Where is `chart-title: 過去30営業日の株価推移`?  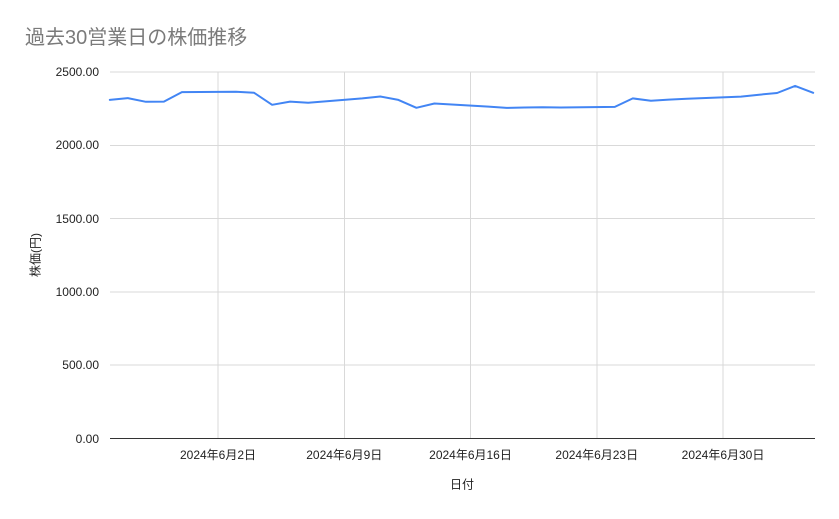
chart-title: 過去30営業日の株価推移 is located at coordinates (136, 38).